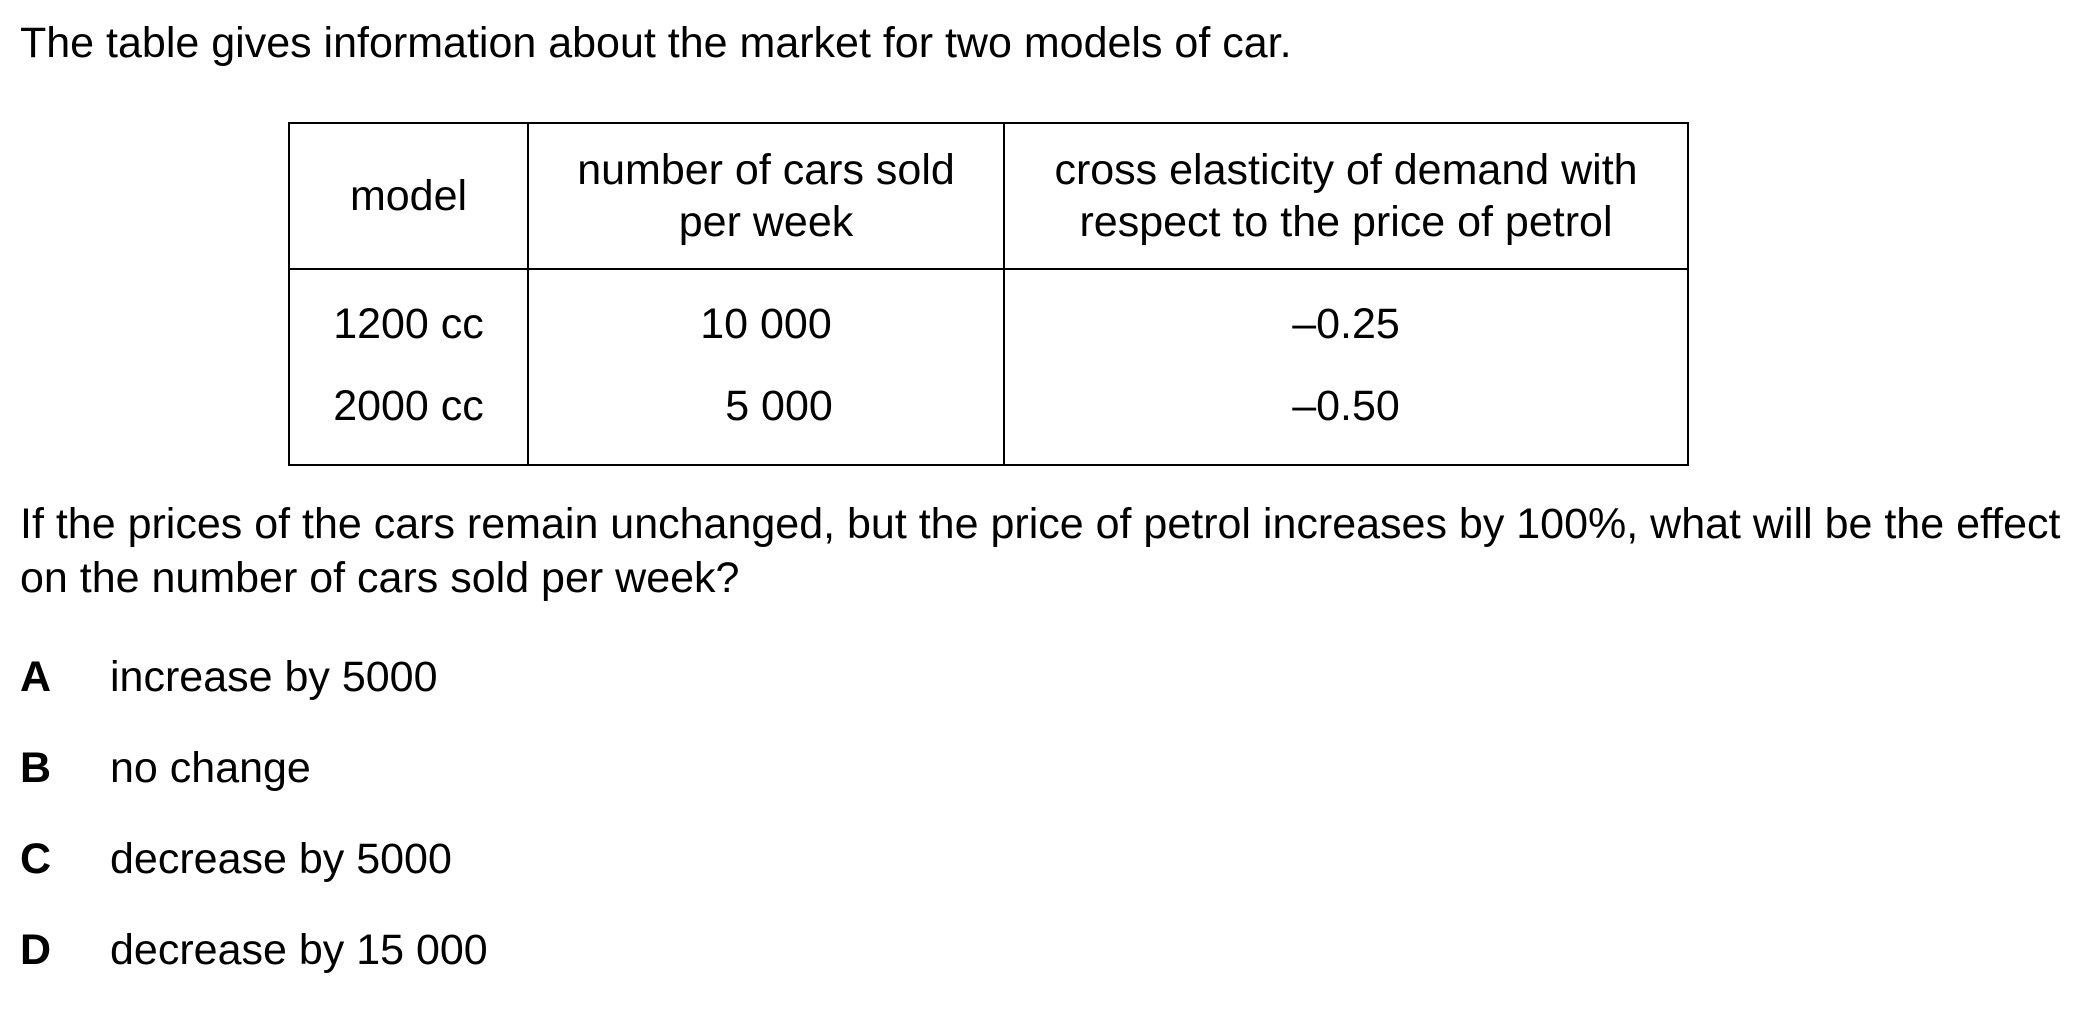  I want to click on cell-model: 1200 cc, so click(408, 314).